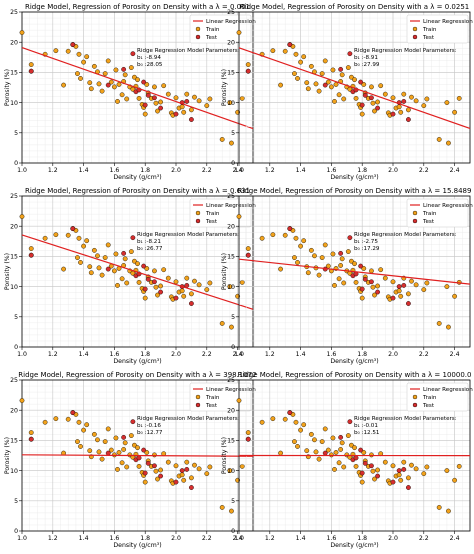  What do you see at coordinates (233, 347) in the screenshot?
I see `y-tick-label: 0` at bounding box center [233, 347].